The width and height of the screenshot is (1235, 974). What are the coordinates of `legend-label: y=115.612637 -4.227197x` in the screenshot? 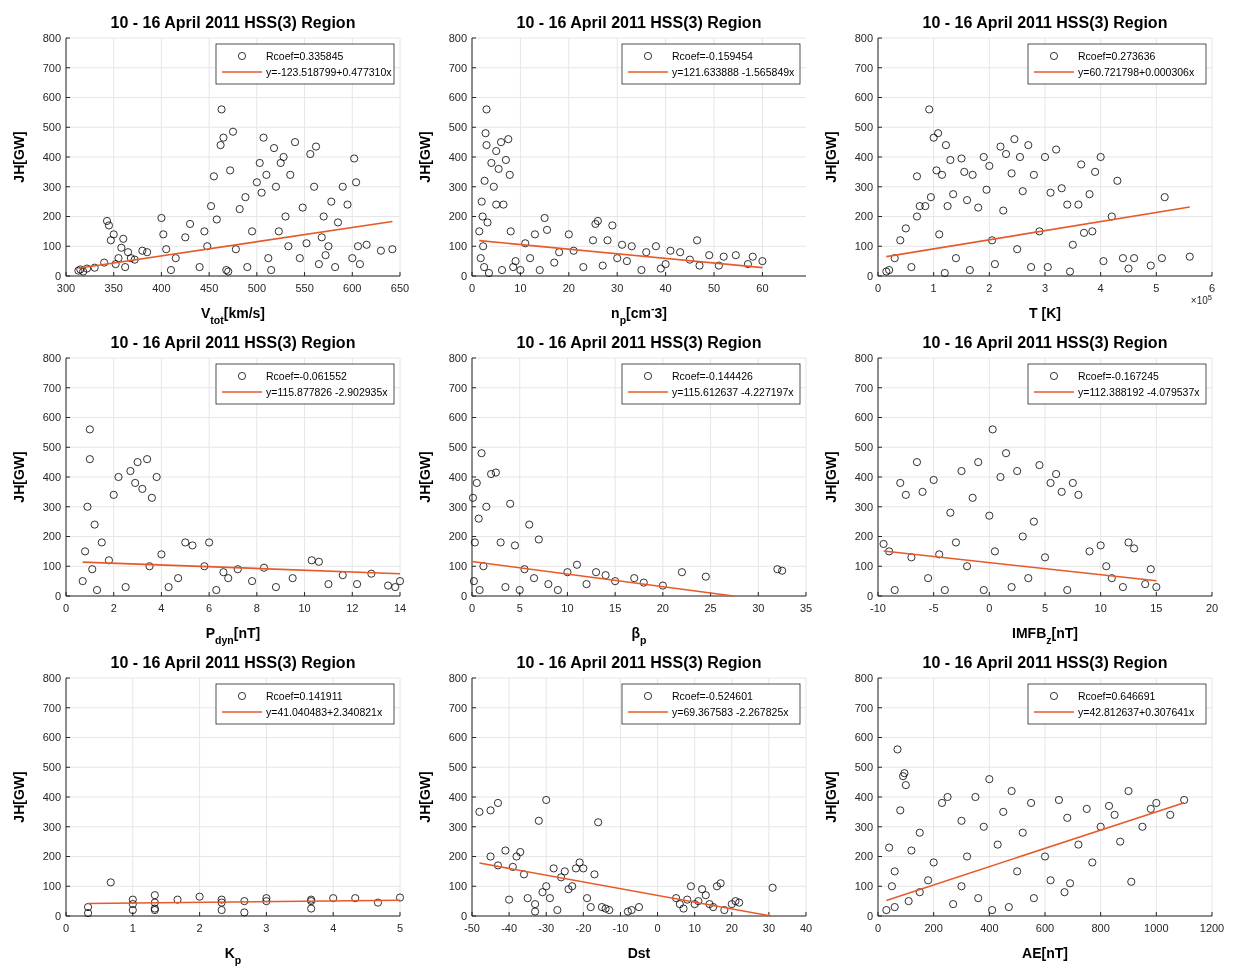 It's located at (733, 391).